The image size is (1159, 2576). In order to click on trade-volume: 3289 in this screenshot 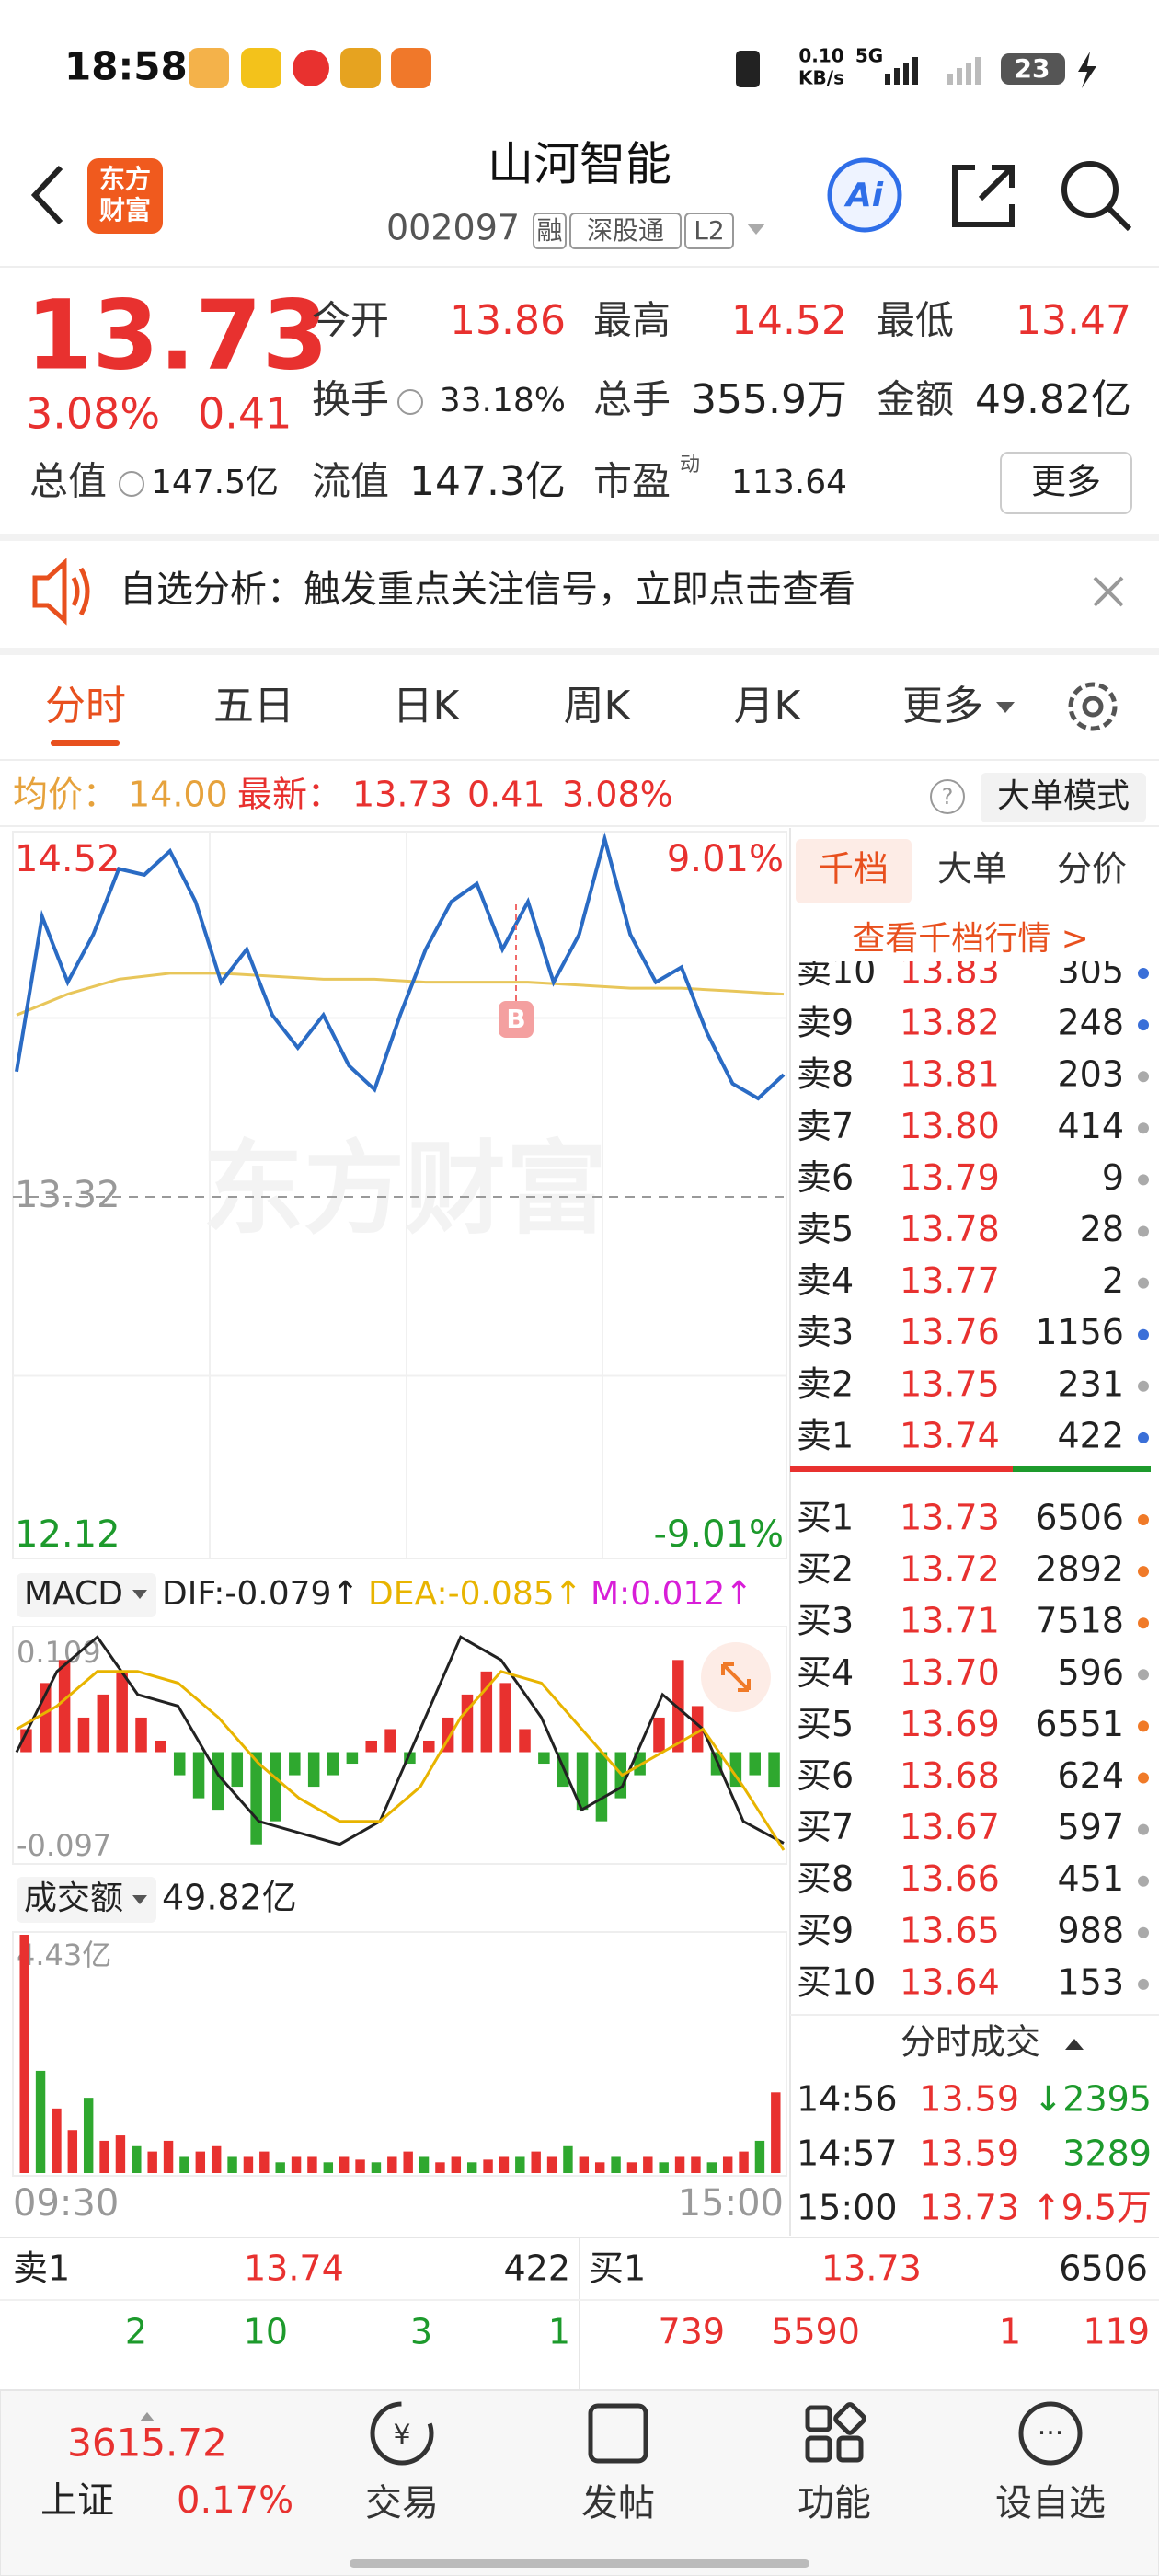, I will do `click(1107, 2153)`.